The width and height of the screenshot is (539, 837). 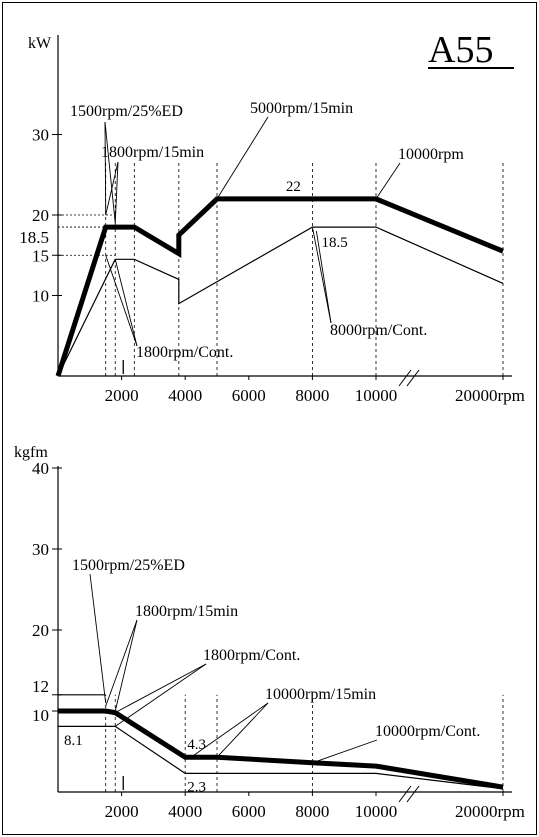 What do you see at coordinates (40, 686) in the screenshot?
I see `y-tick-label: 12` at bounding box center [40, 686].